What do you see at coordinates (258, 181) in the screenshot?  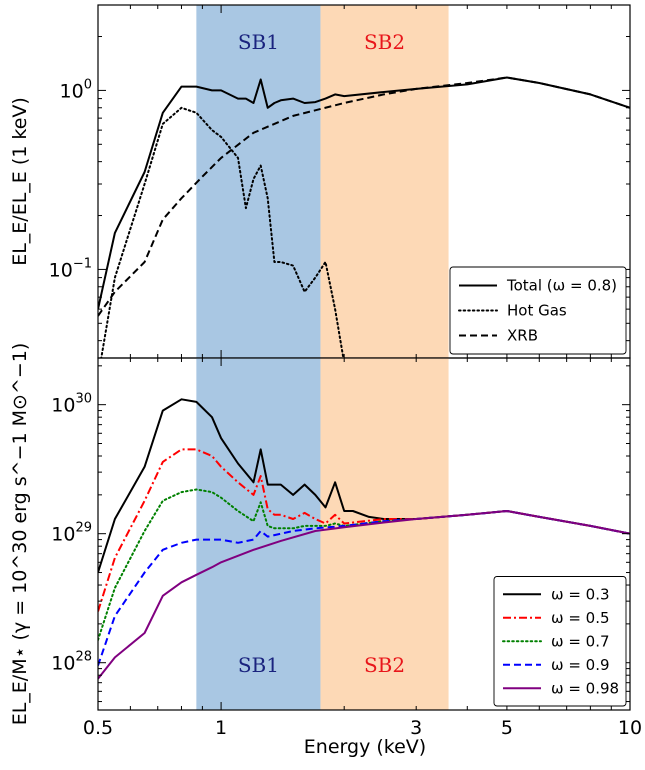 I see `band-sb1` at bounding box center [258, 181].